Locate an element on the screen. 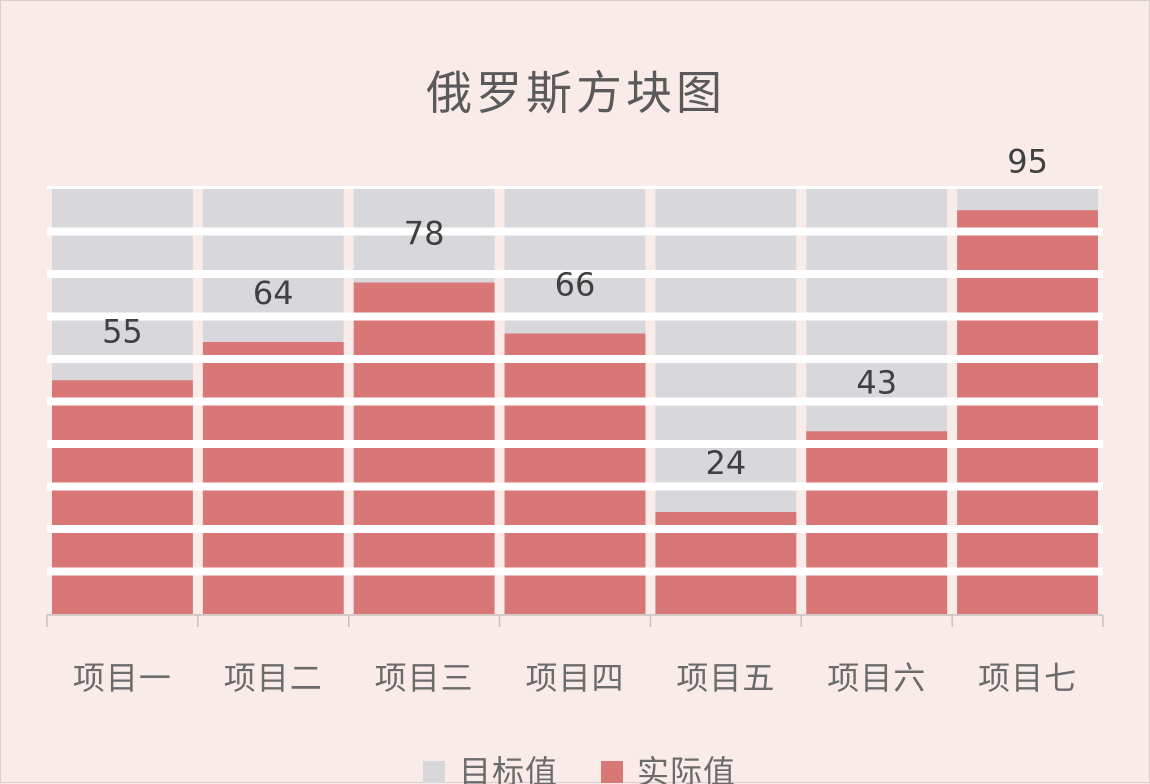 This screenshot has width=1150, height=784. category-label: 项目四 is located at coordinates (574, 678).